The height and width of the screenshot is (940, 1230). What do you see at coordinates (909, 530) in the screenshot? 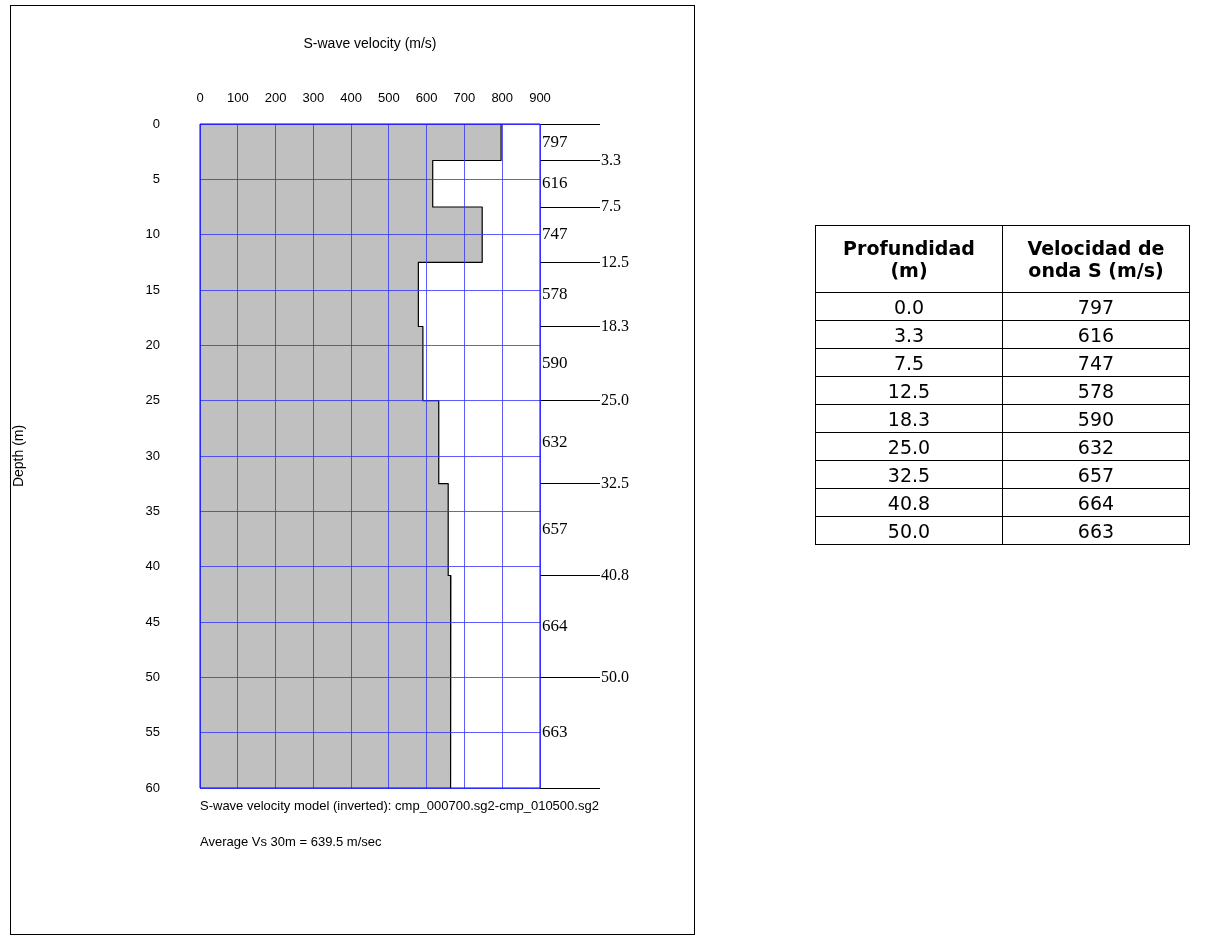
I see `text: 50.0` at bounding box center [909, 530].